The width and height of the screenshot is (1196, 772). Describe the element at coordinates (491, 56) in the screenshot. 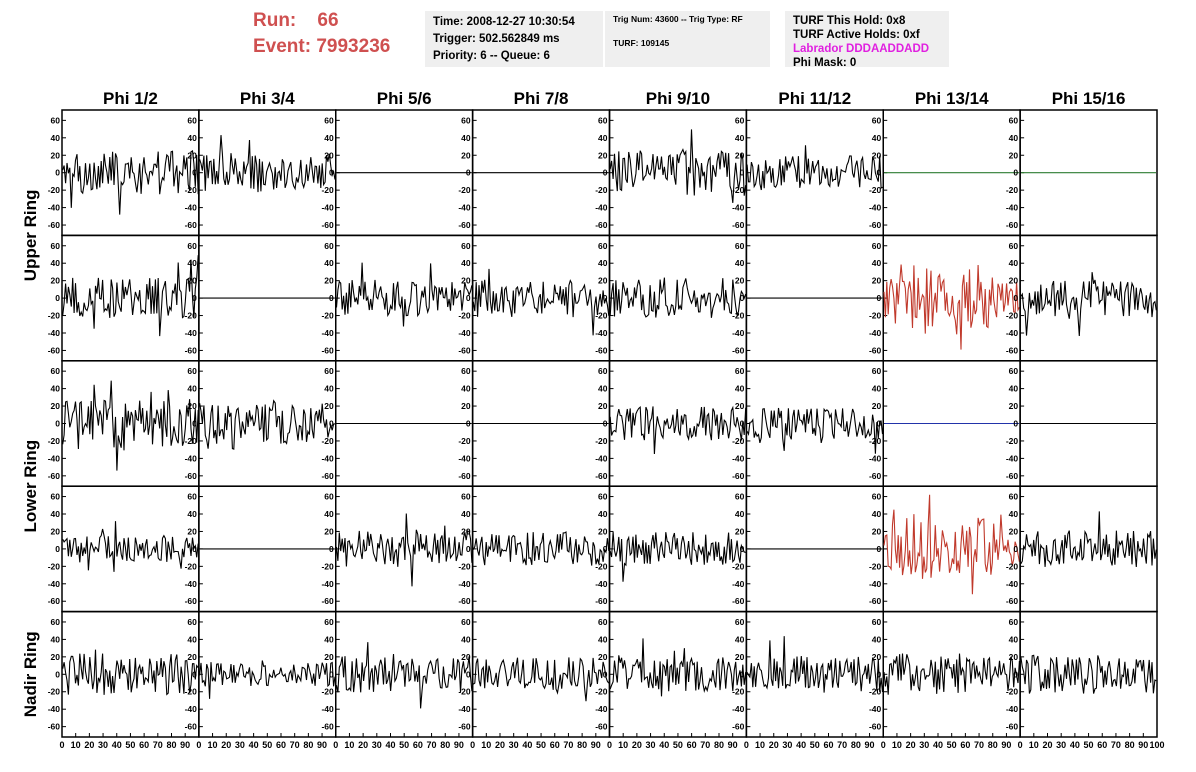

I see `priority-text: Priority: 6 -- Queue: 6` at that location.